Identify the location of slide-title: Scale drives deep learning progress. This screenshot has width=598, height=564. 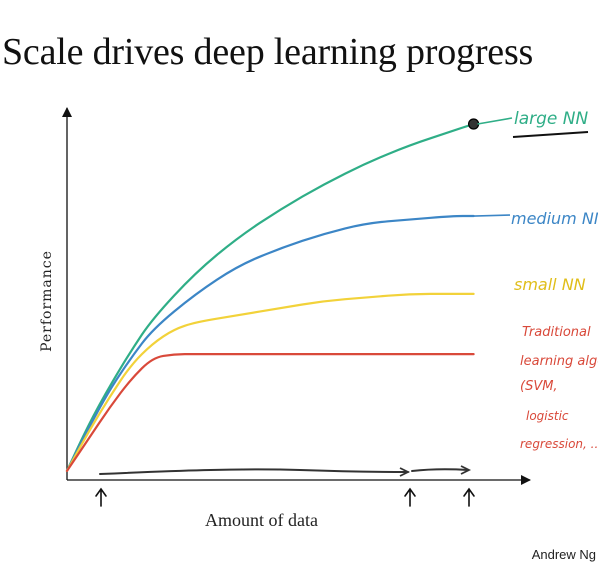
(268, 52).